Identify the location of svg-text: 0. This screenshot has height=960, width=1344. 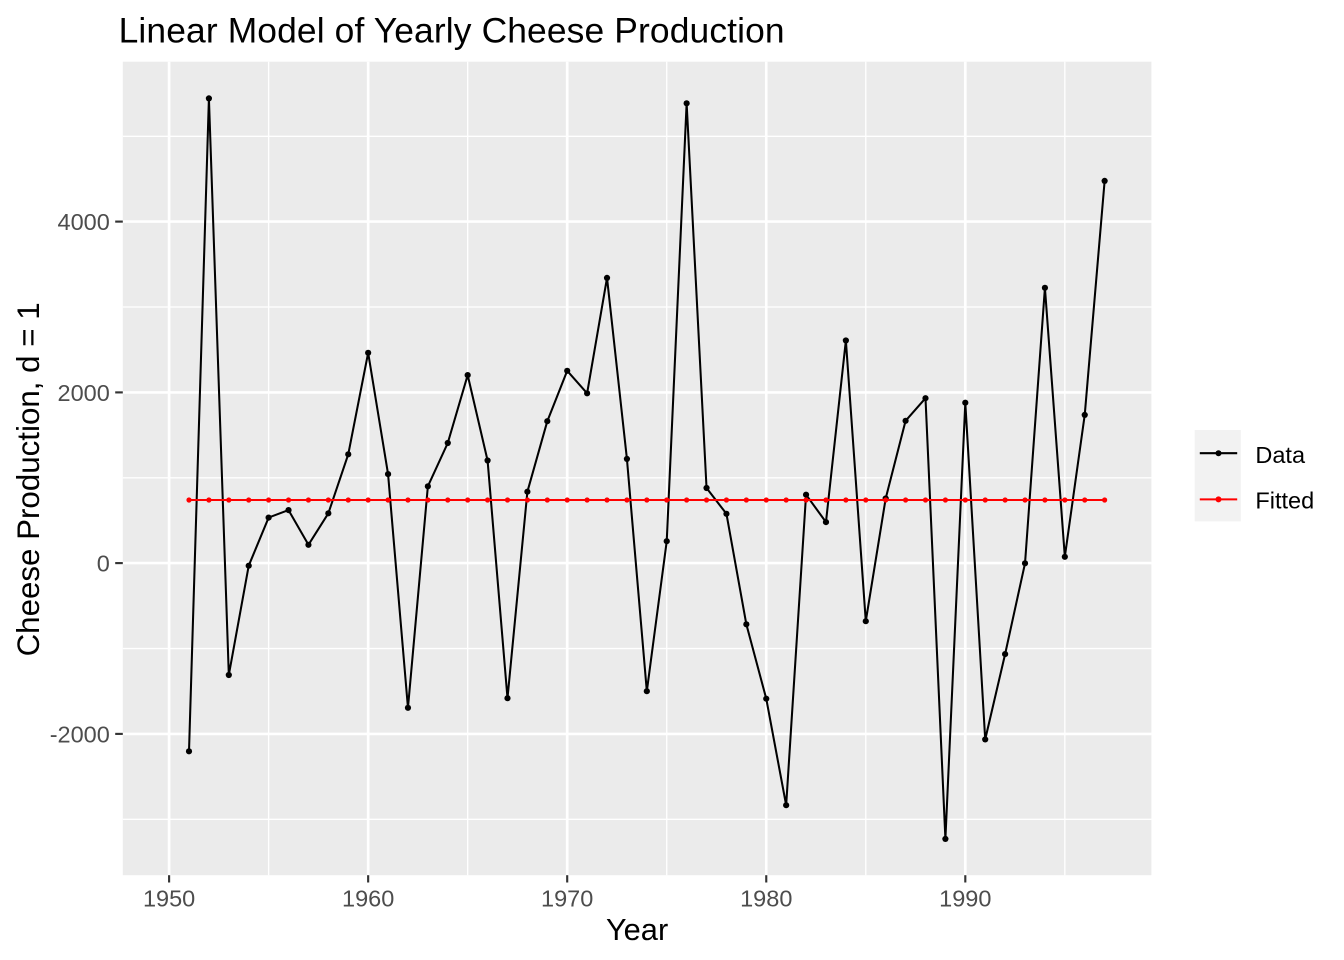
(103, 564).